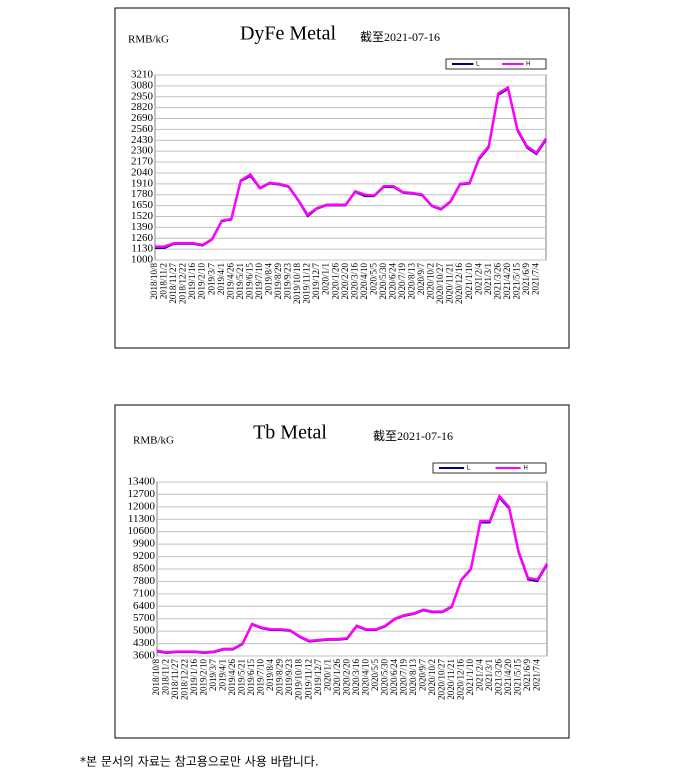 The width and height of the screenshot is (683, 779). I want to click on y-tick-label: 1650, so click(142, 205).